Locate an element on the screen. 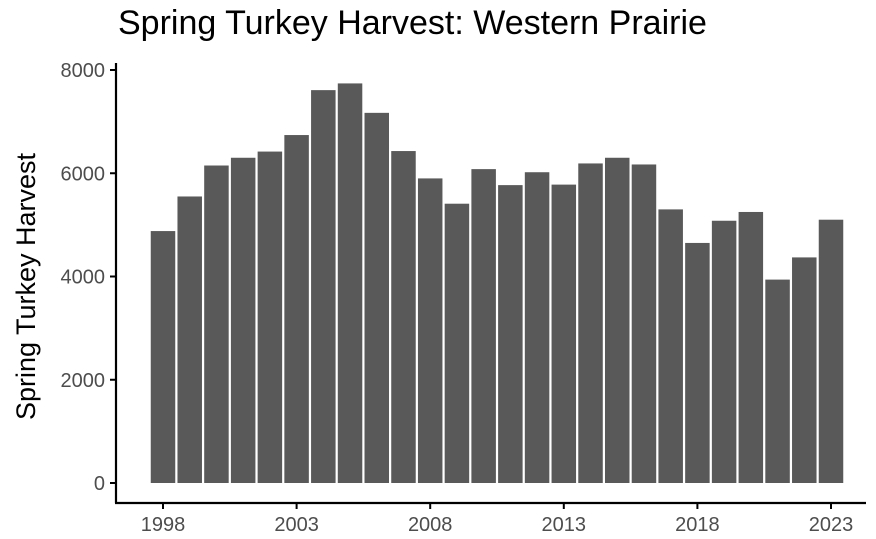 Image resolution: width=876 pixels, height=539 pixels. x-tick-label: 2018 is located at coordinates (697, 525).